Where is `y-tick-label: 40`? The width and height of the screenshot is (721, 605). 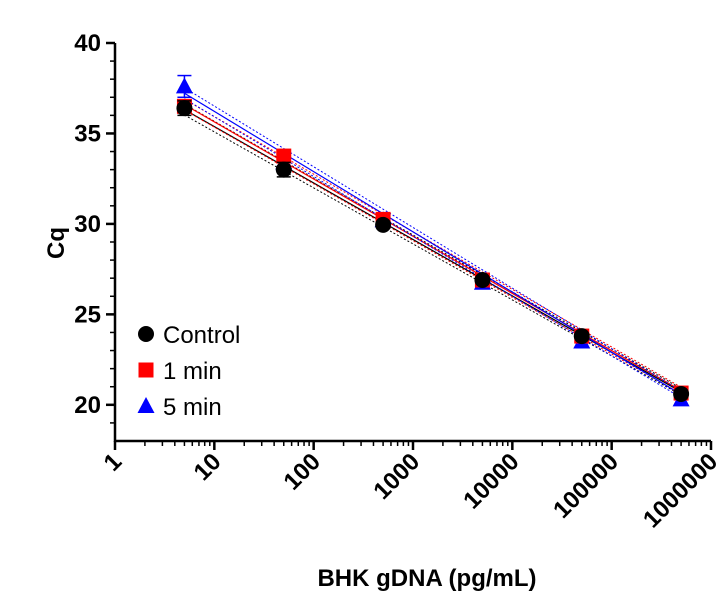 y-tick-label: 40 is located at coordinates (87, 43).